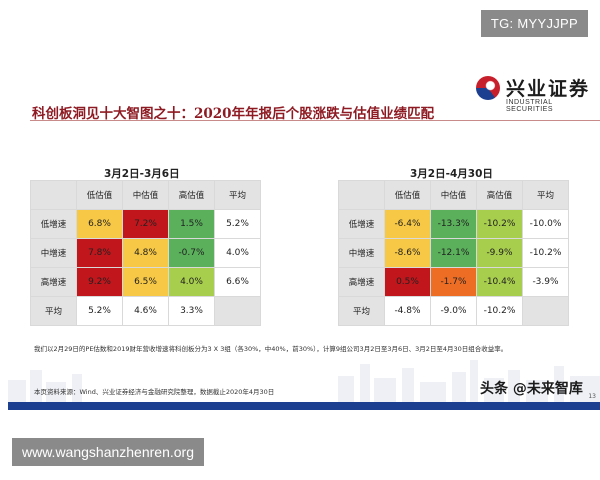 The height and width of the screenshot is (480, 600). Describe the element at coordinates (145, 282) in the screenshot. I see `heatmap-cell: 6.5%` at that location.